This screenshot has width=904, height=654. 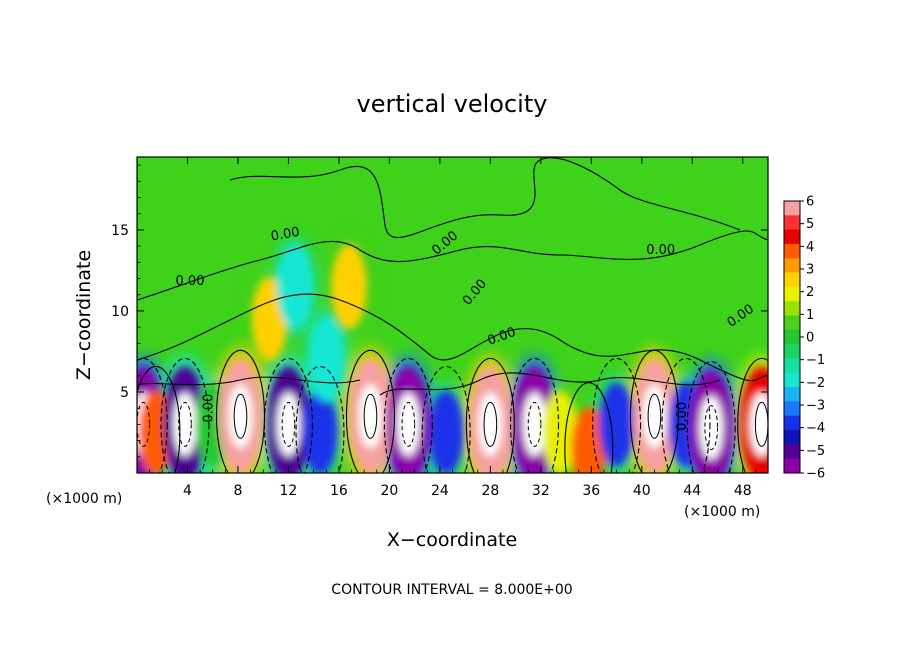 What do you see at coordinates (120, 312) in the screenshot?
I see `y-tick-label: 10` at bounding box center [120, 312].